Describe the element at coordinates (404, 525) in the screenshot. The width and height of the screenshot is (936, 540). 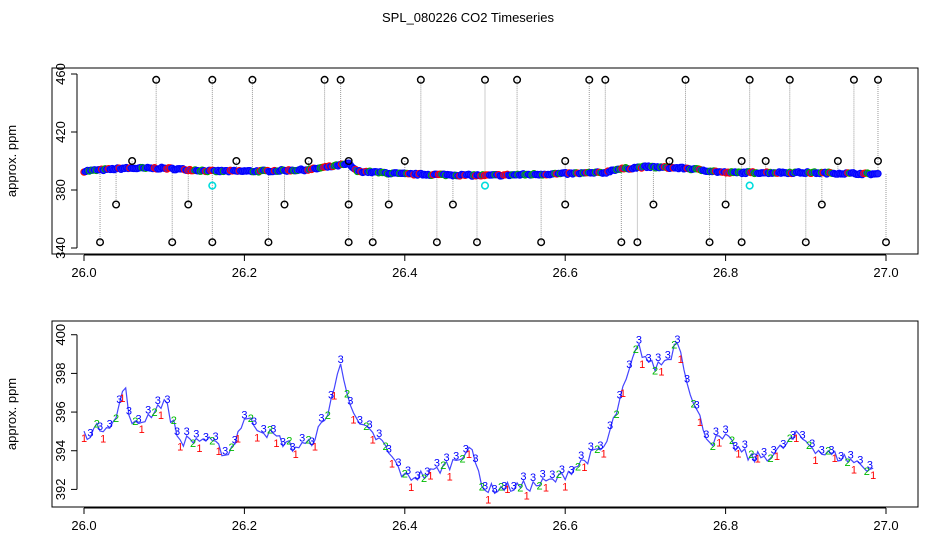
I see `x-tick-label: 26.4` at that location.